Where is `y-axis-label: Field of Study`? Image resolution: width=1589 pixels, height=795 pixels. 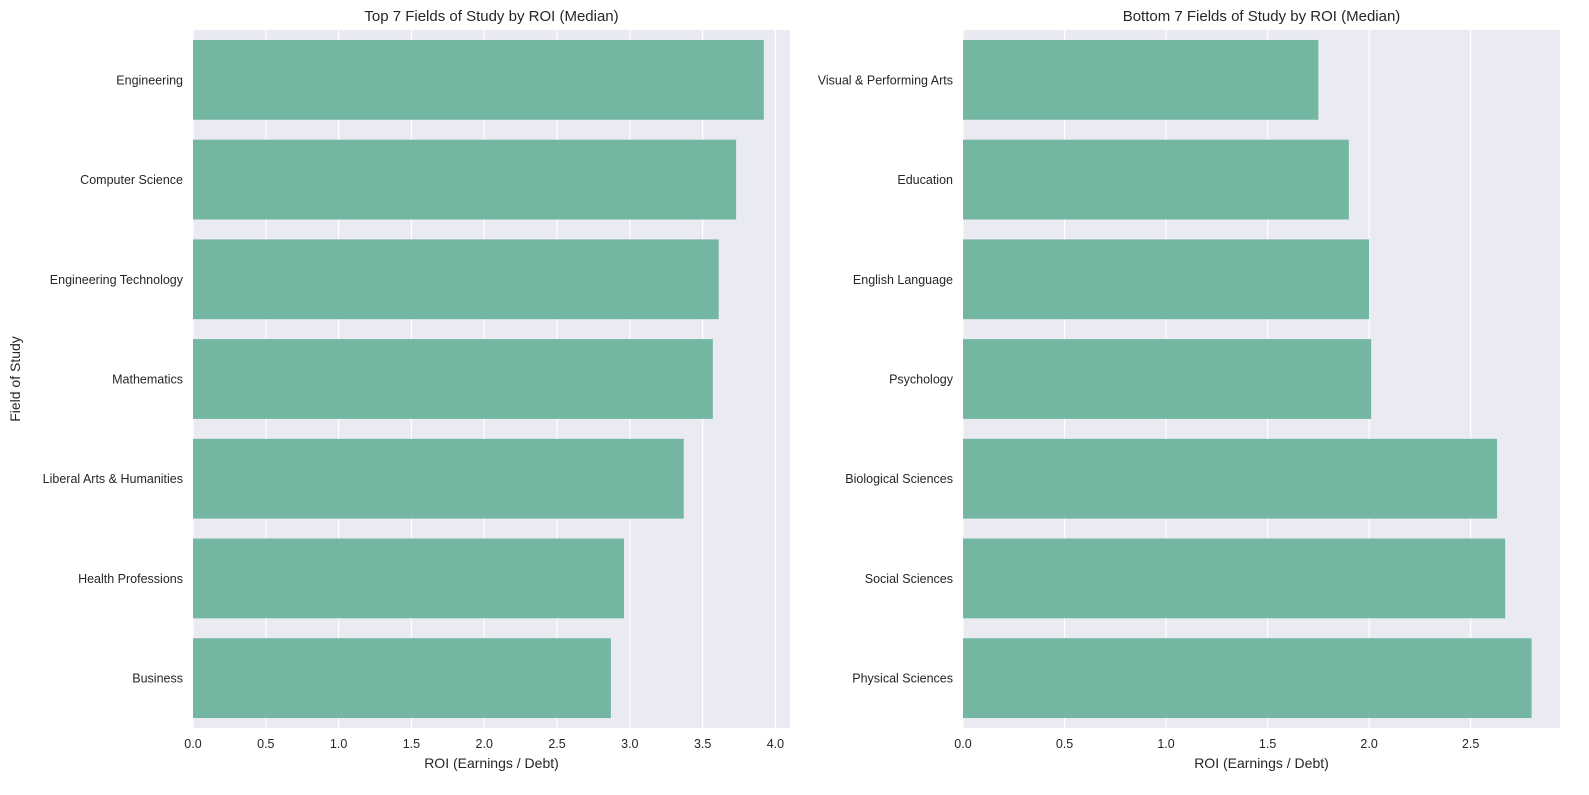 y-axis-label: Field of Study is located at coordinates (15, 379).